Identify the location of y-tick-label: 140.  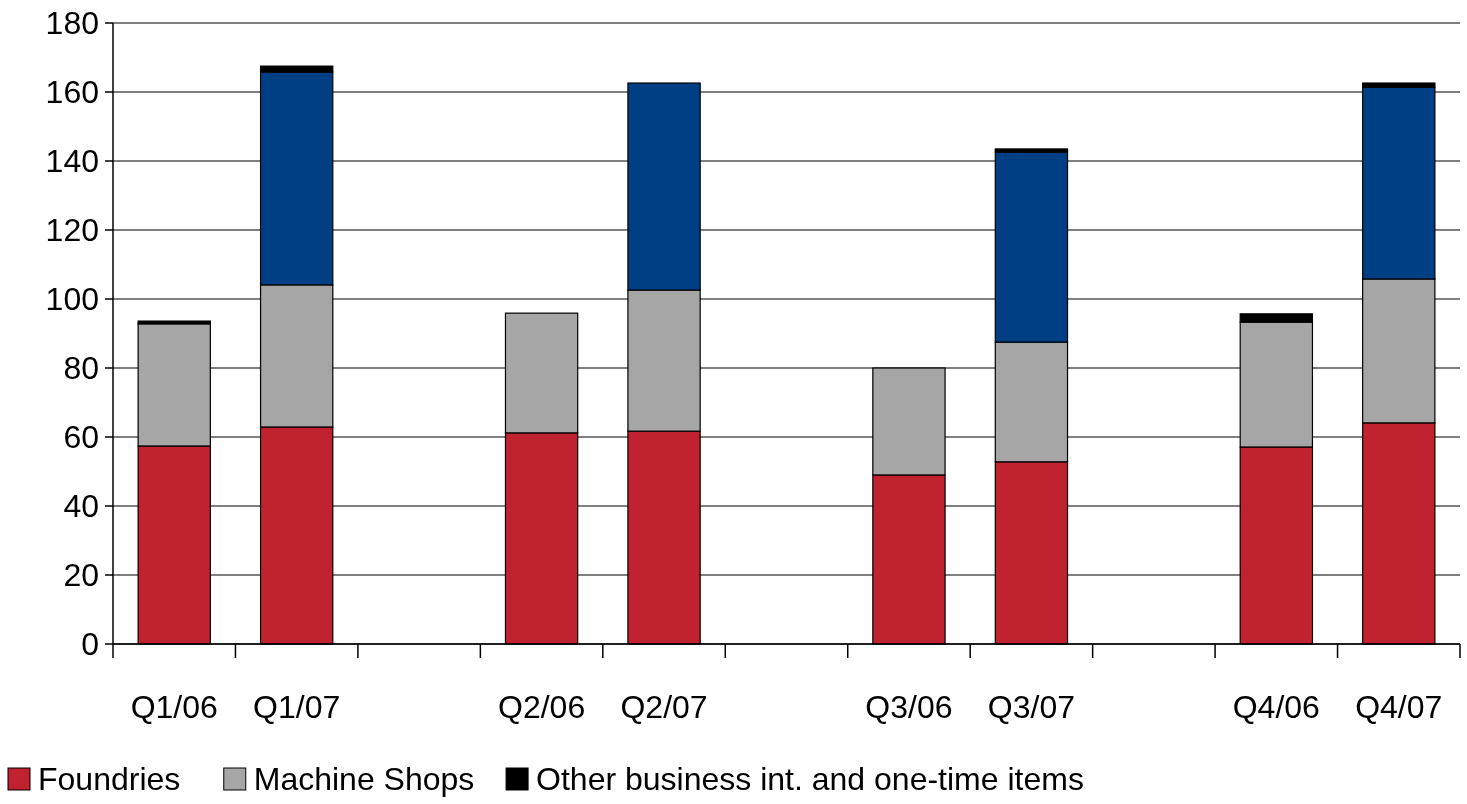
(72, 161).